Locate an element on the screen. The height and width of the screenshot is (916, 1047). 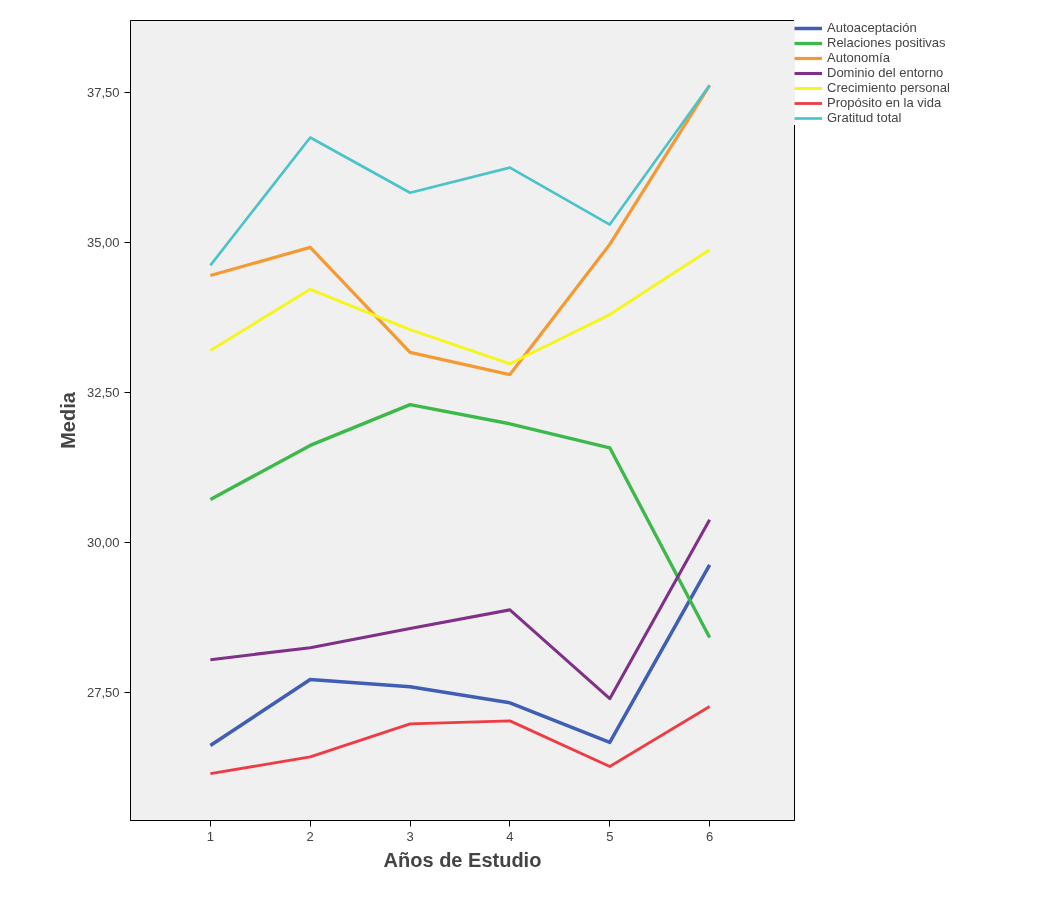
legend-label: Relaciones positivas is located at coordinates (886, 42).